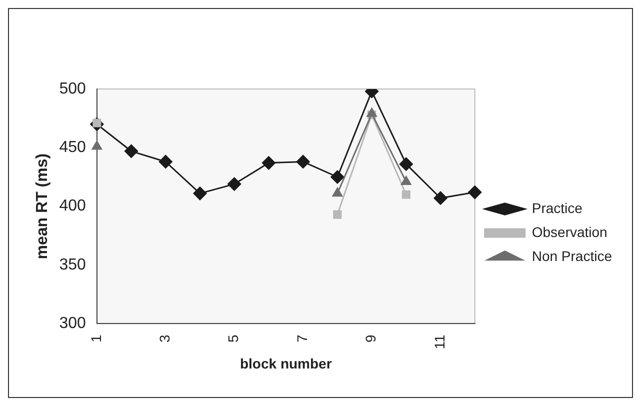 Image resolution: width=643 pixels, height=408 pixels. What do you see at coordinates (96, 338) in the screenshot?
I see `x-tick-label: 1` at bounding box center [96, 338].